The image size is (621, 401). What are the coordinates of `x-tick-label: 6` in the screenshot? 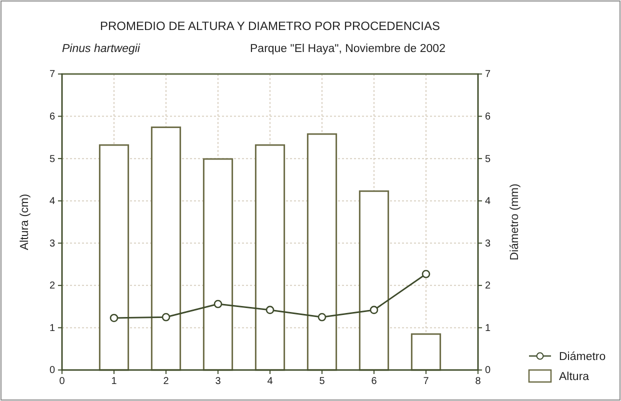 It's located at (374, 382).